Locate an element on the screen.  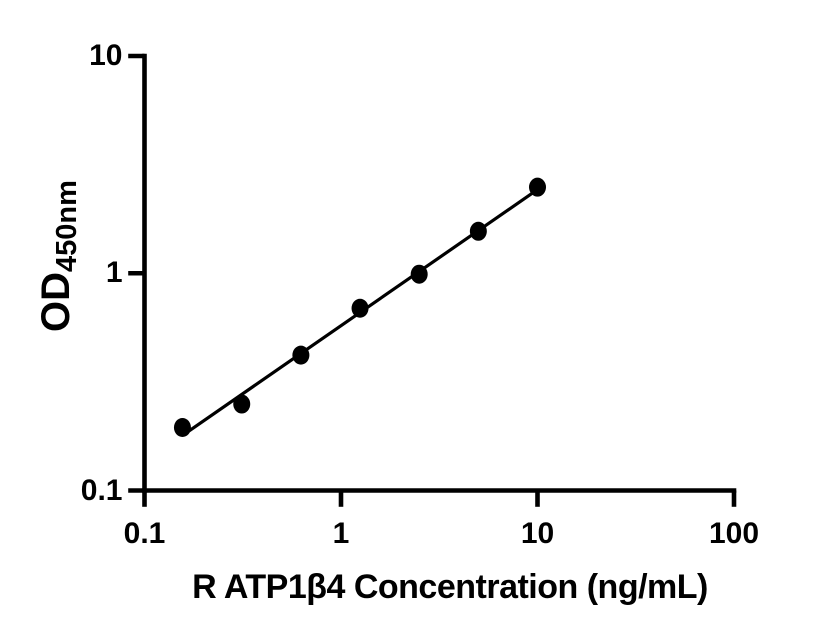
x-axis-title: R ATP1β4 Concentration (ng/mL) is located at coordinates (450, 587).